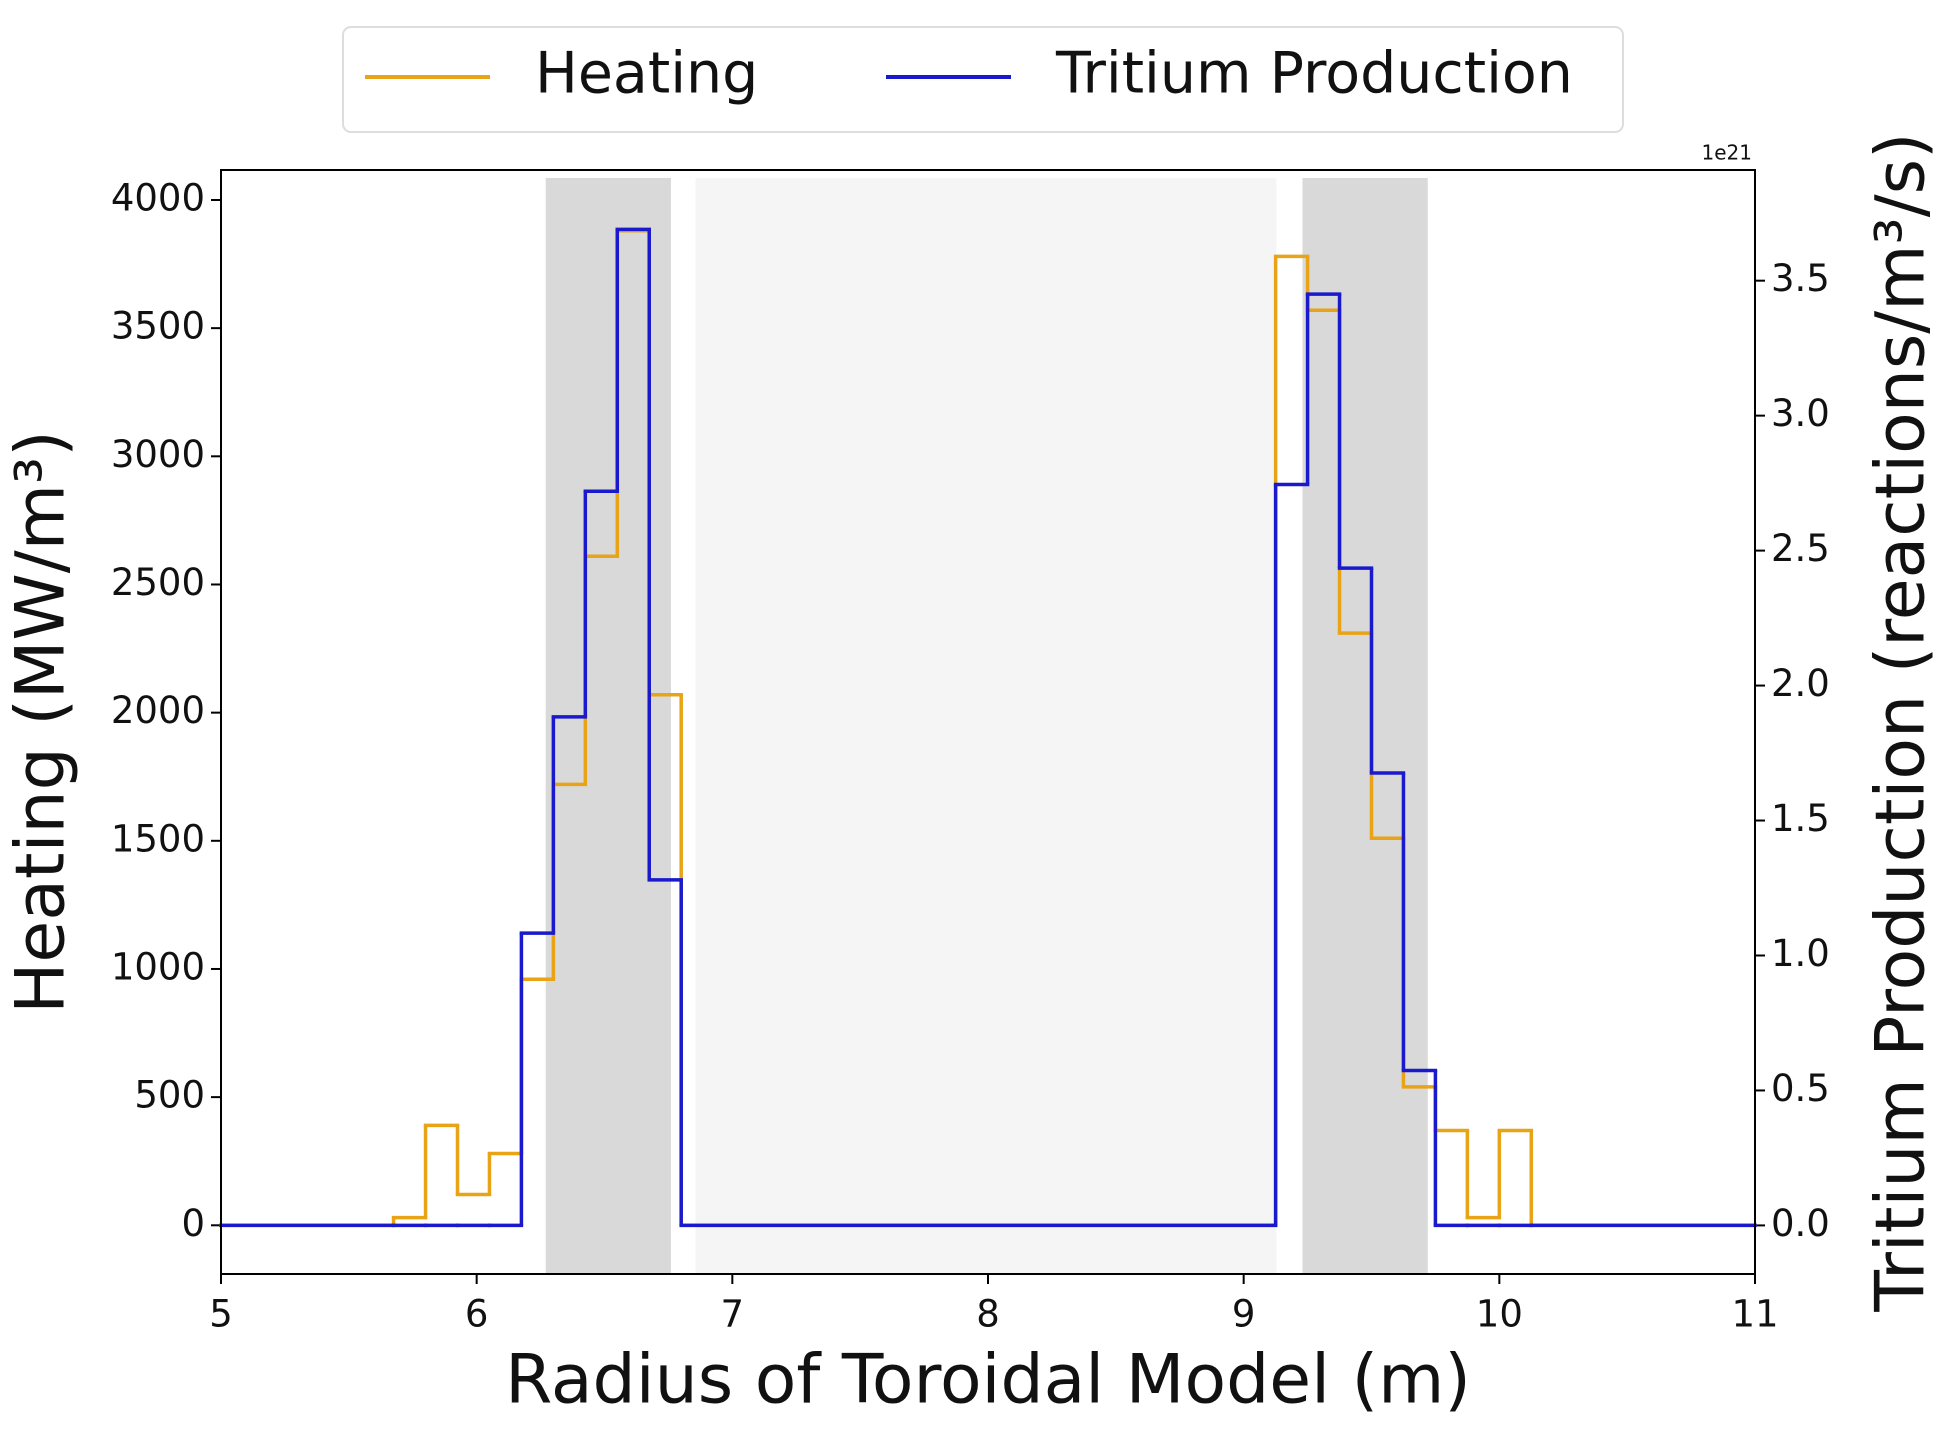 Image resolution: width=1938 pixels, height=1444 pixels. Describe the element at coordinates (733, 1314) in the screenshot. I see `x-tick-label: 7` at that location.